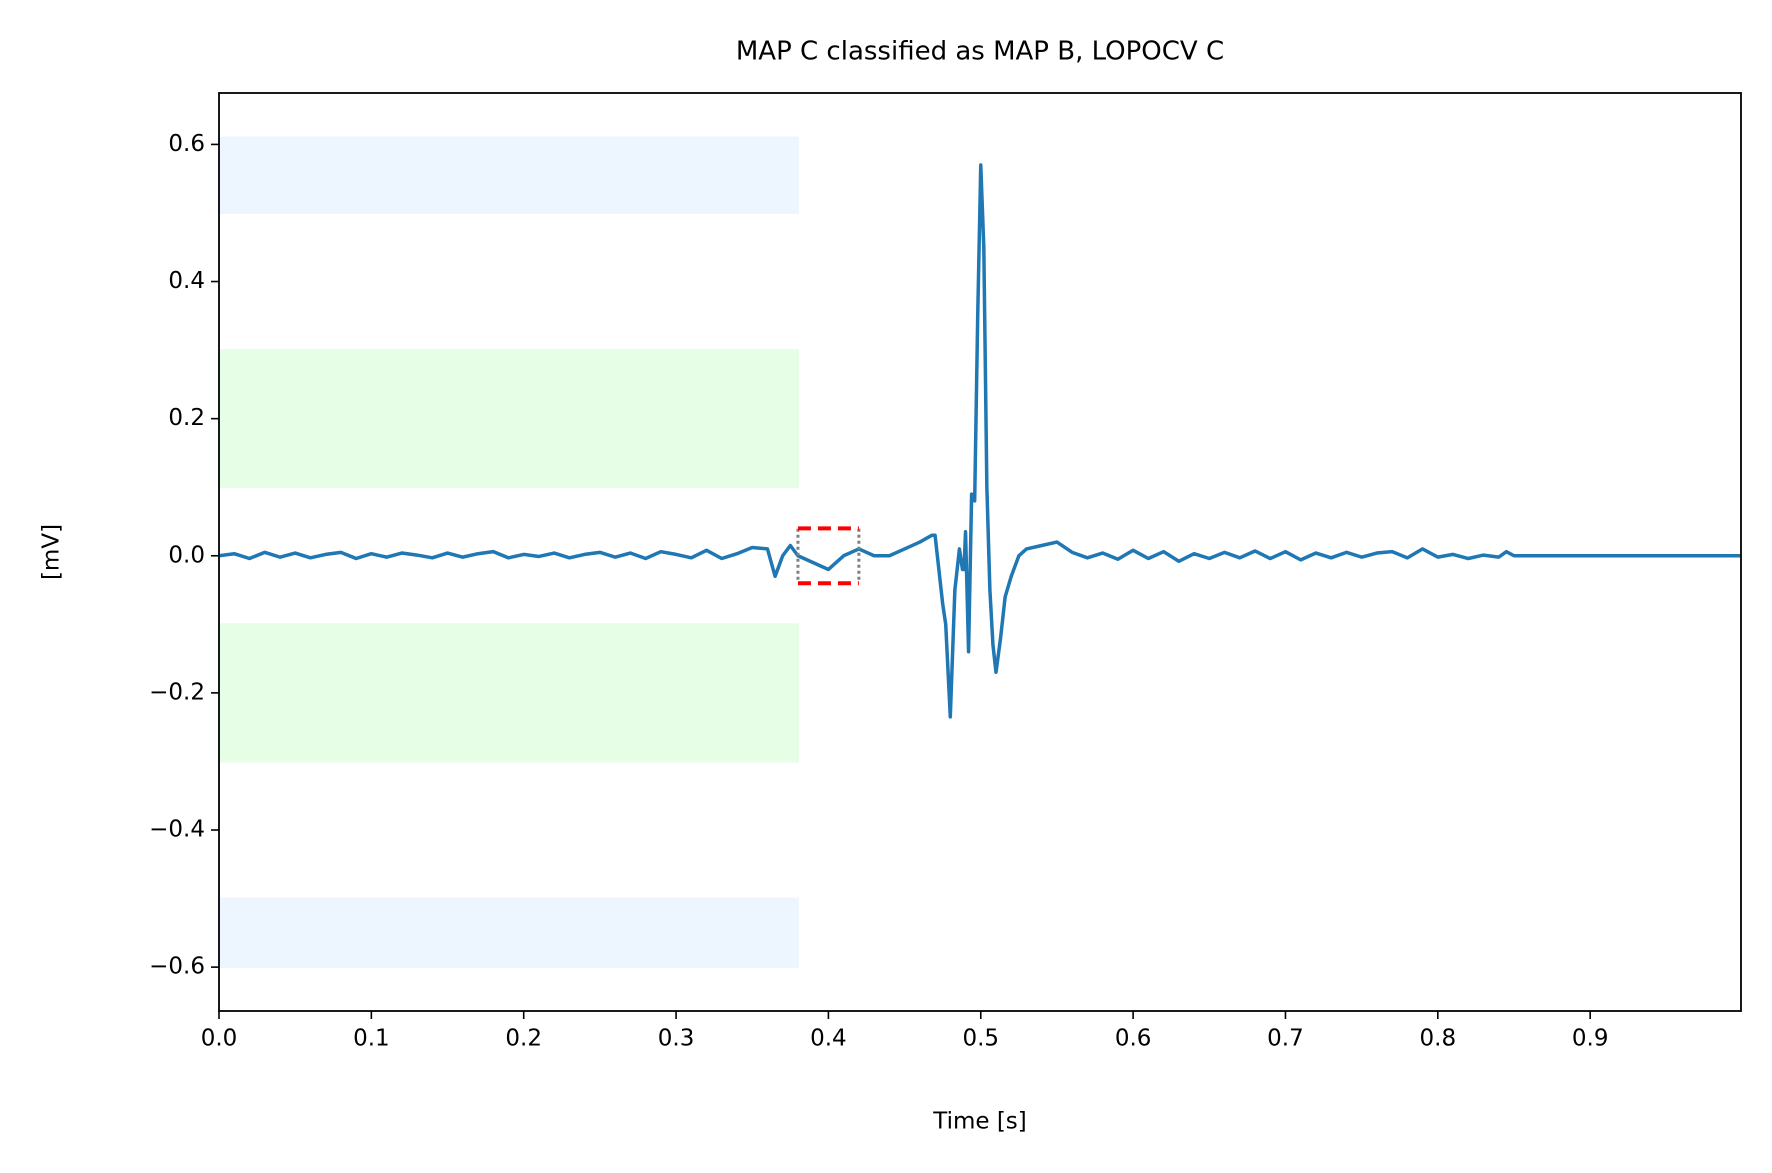  Describe the element at coordinates (1590, 1039) in the screenshot. I see `x-tick-label: 0.9` at that location.